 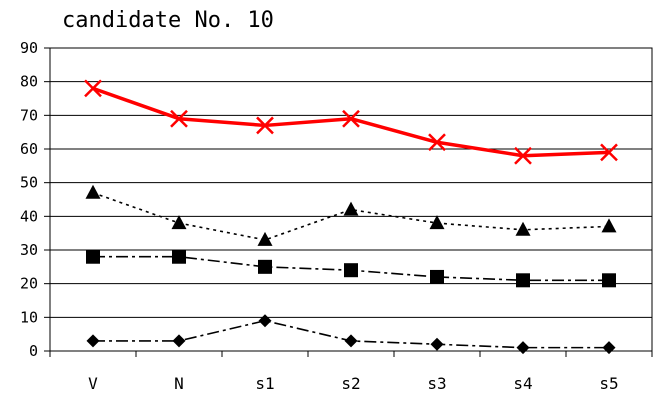 I want to click on y-tick-label: 80, so click(x=29, y=82).